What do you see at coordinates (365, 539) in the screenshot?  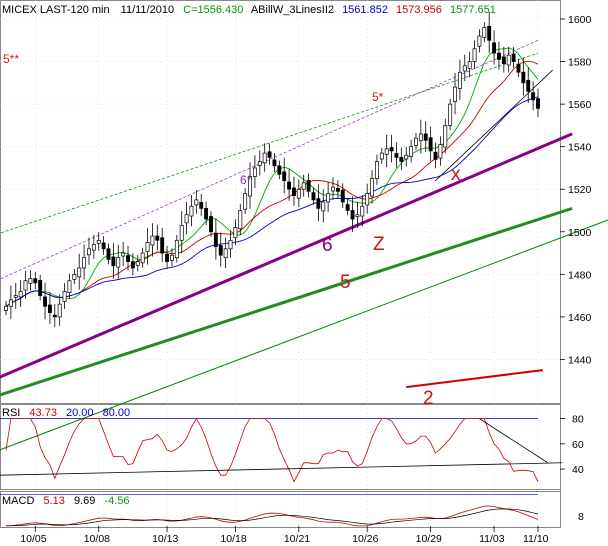 I see `date-tick-label: 10/26` at bounding box center [365, 539].